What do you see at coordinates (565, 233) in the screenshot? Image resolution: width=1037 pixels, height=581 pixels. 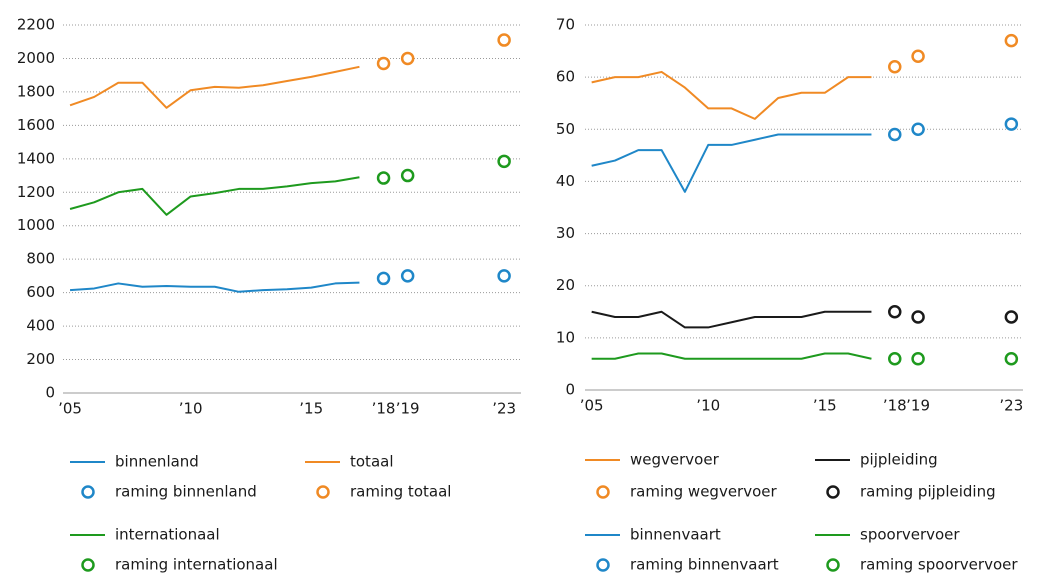 I see `y-tick-label: 30` at bounding box center [565, 233].